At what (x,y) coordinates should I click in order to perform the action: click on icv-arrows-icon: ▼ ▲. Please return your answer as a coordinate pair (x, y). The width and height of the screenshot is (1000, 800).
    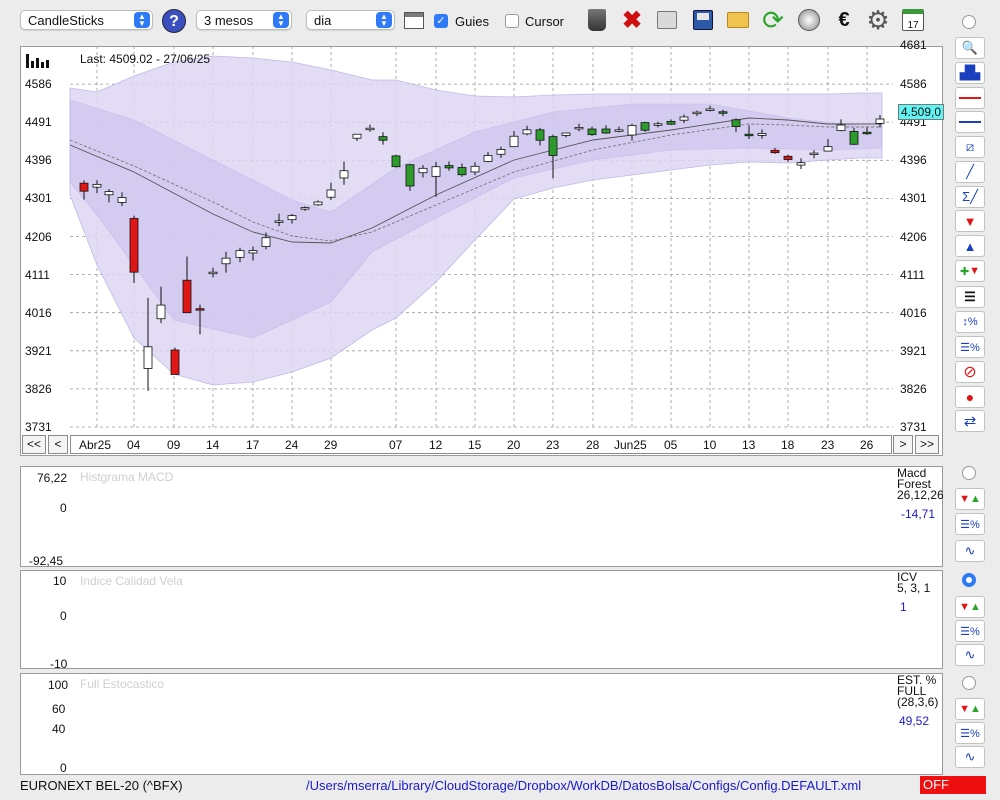
    Looking at the image, I should click on (970, 607).